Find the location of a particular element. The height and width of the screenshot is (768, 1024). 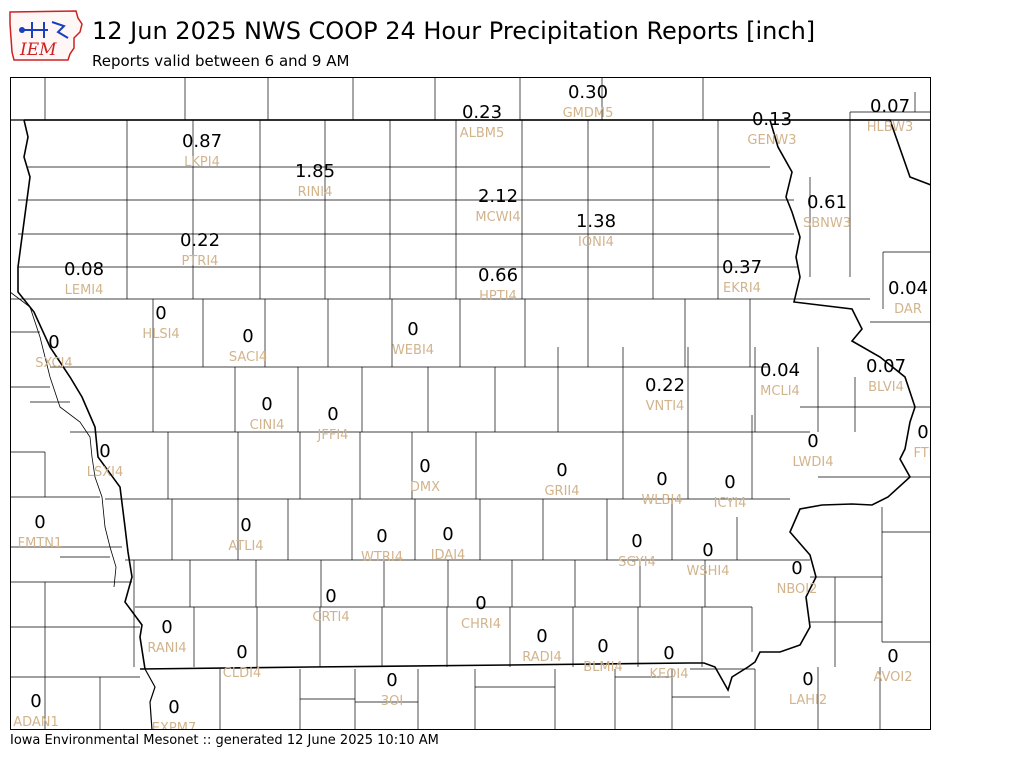

station-marker: 0 SACI4 is located at coordinates (248, 345).